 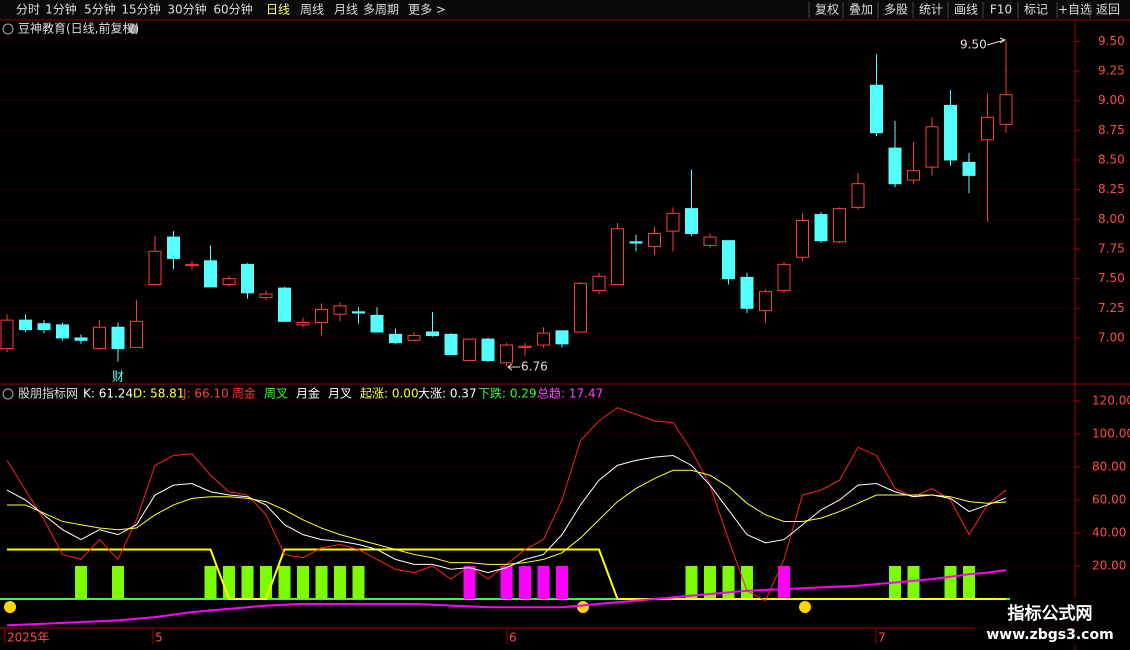 What do you see at coordinates (140, 9) in the screenshot?
I see `toolbar-item: 15分钟` at bounding box center [140, 9].